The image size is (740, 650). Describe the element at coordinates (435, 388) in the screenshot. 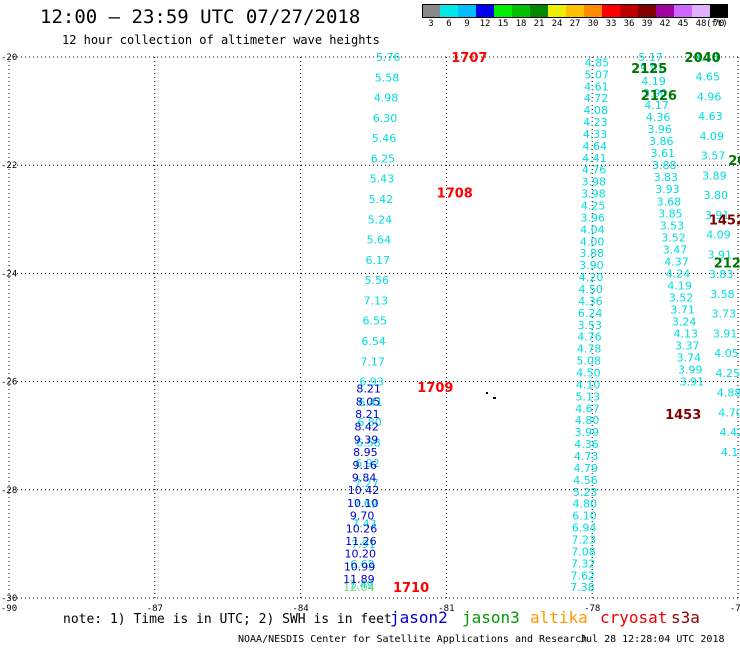

I see `pass-time-label: 1709` at that location.